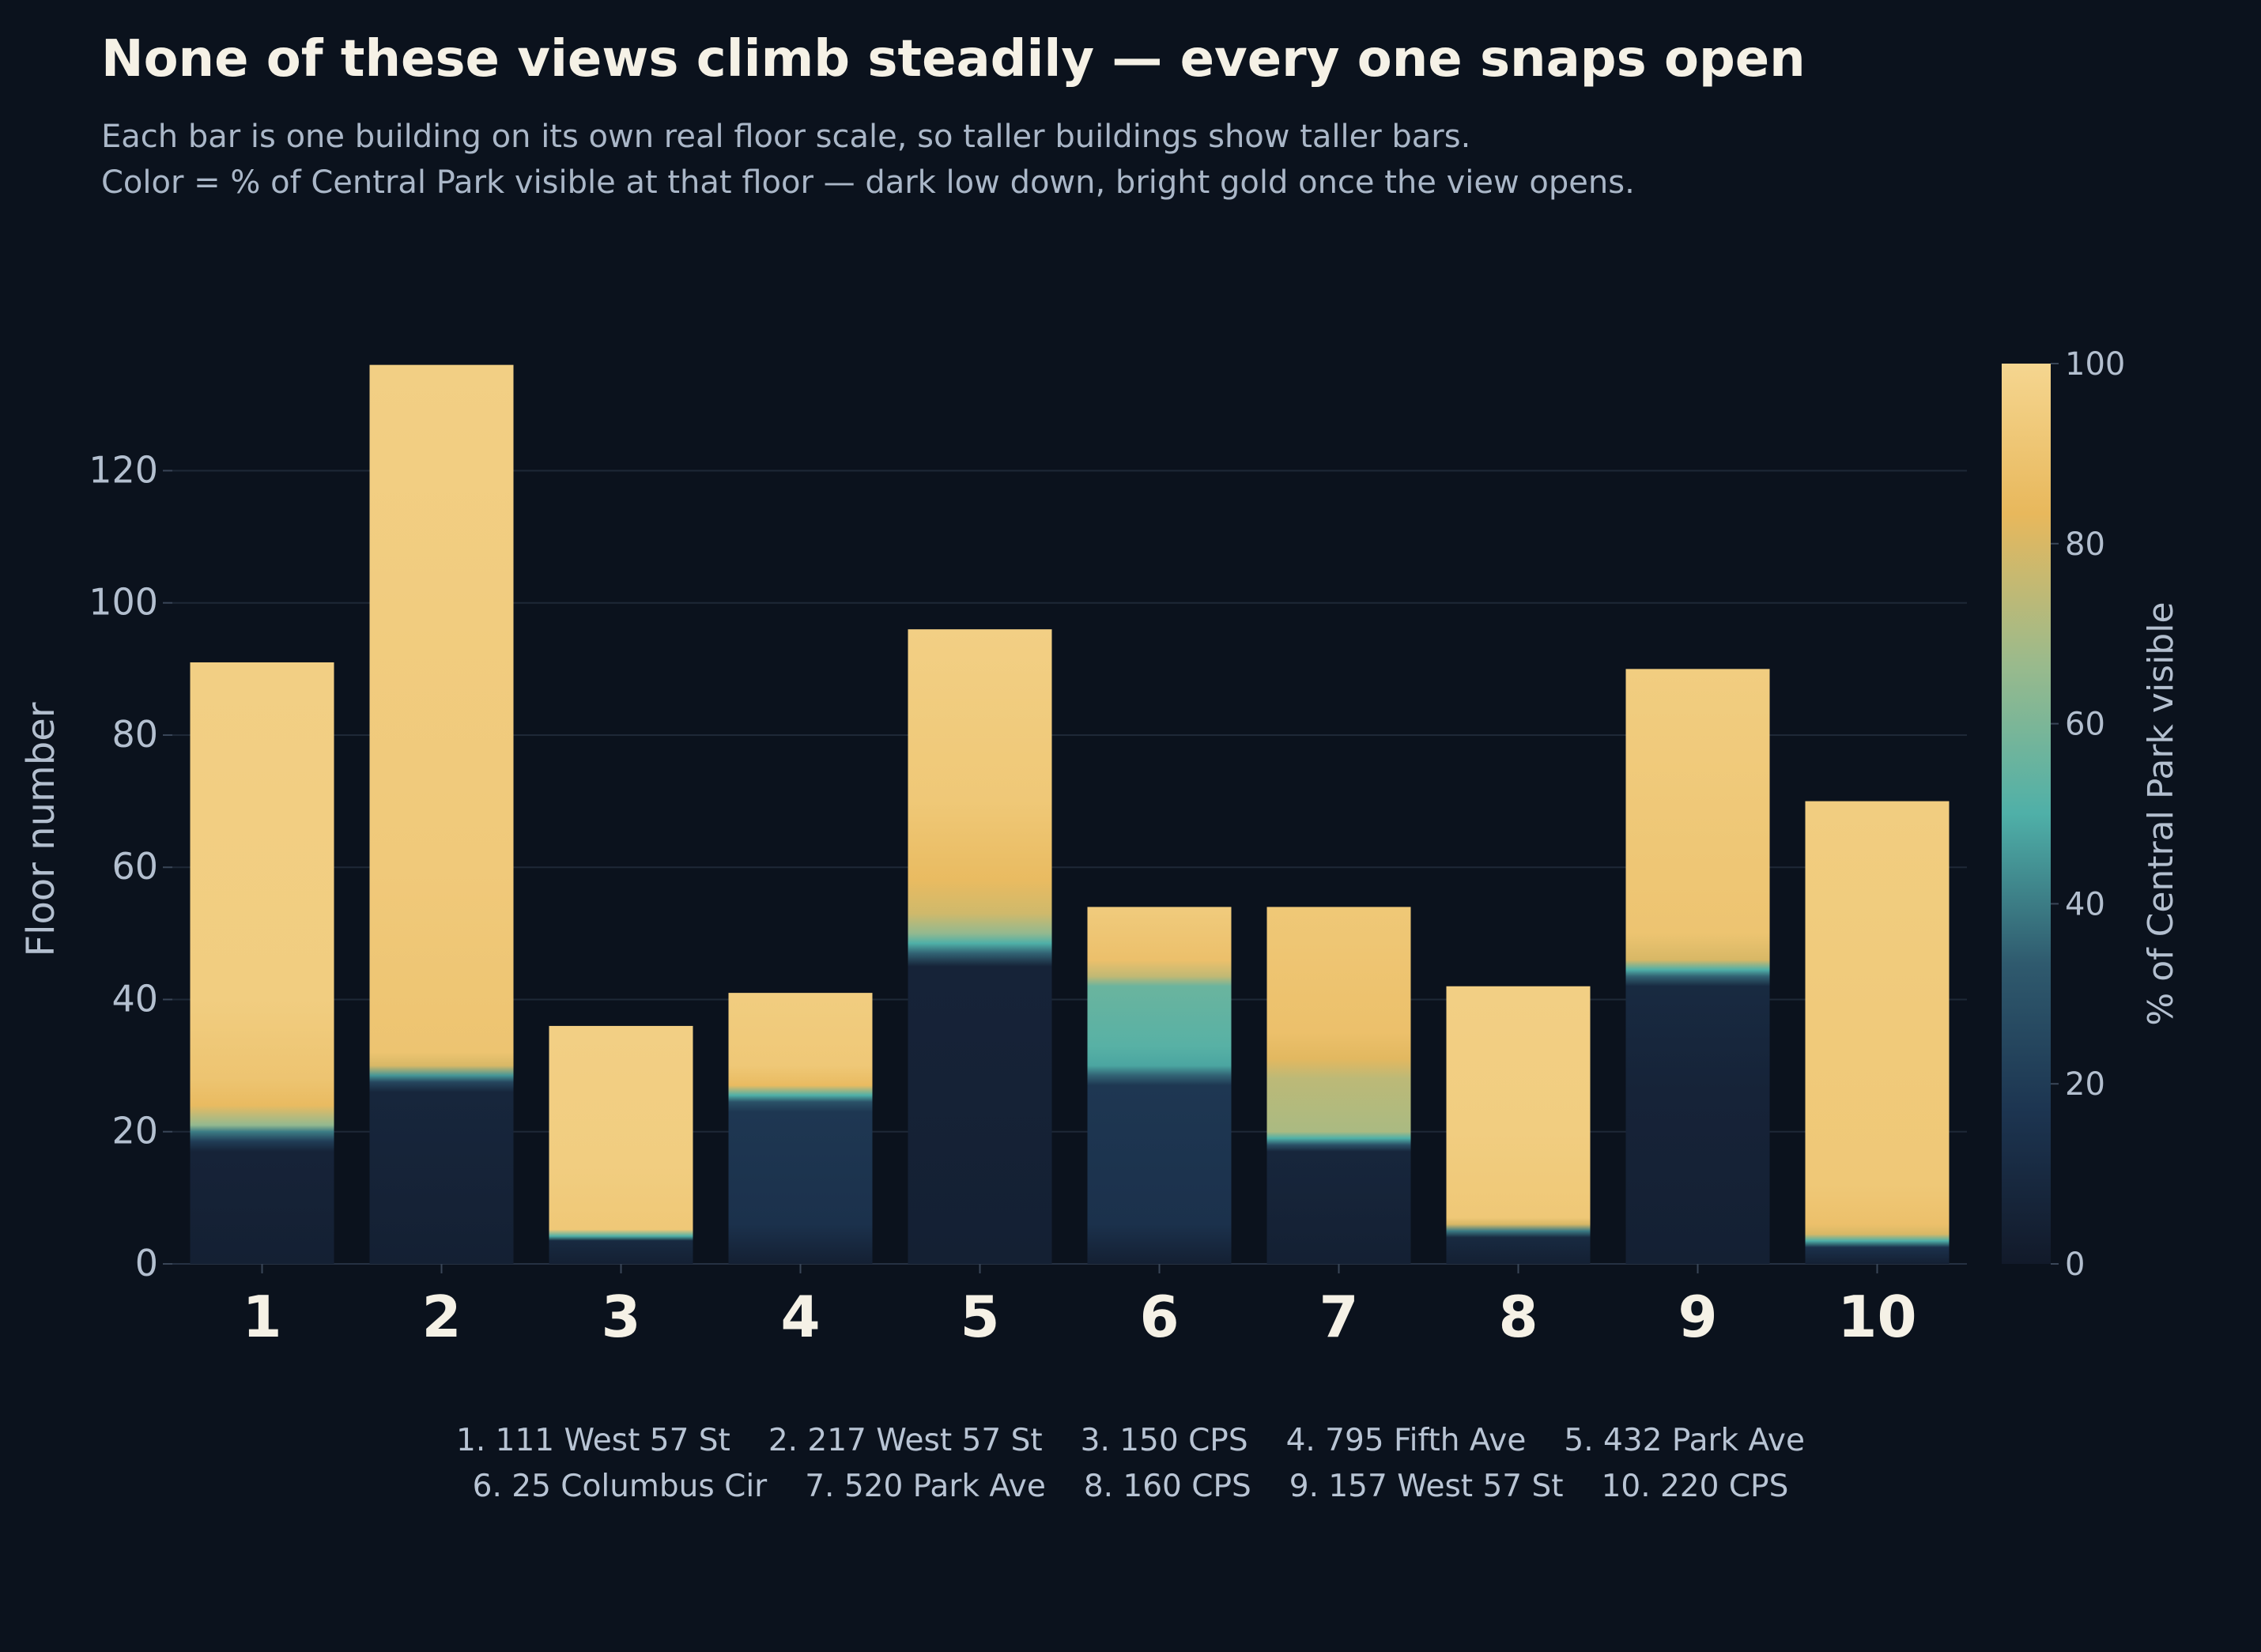 Image resolution: width=2261 pixels, height=1652 pixels. What do you see at coordinates (1877, 1314) in the screenshot?
I see `x-tick-label-10: 10` at bounding box center [1877, 1314].